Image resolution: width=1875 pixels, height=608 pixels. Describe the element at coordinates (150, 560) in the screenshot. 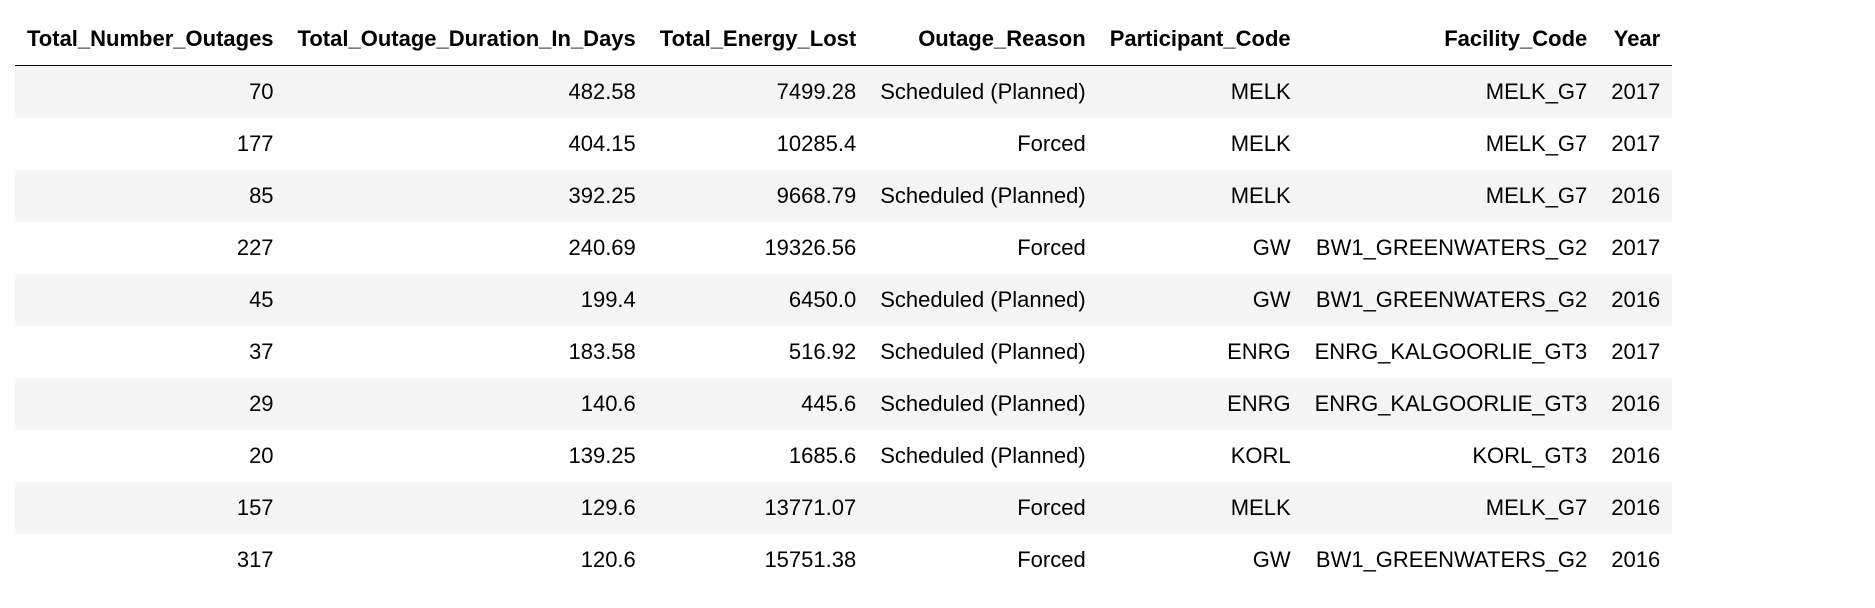

I see `cell-total-number-outages: 317` at that location.